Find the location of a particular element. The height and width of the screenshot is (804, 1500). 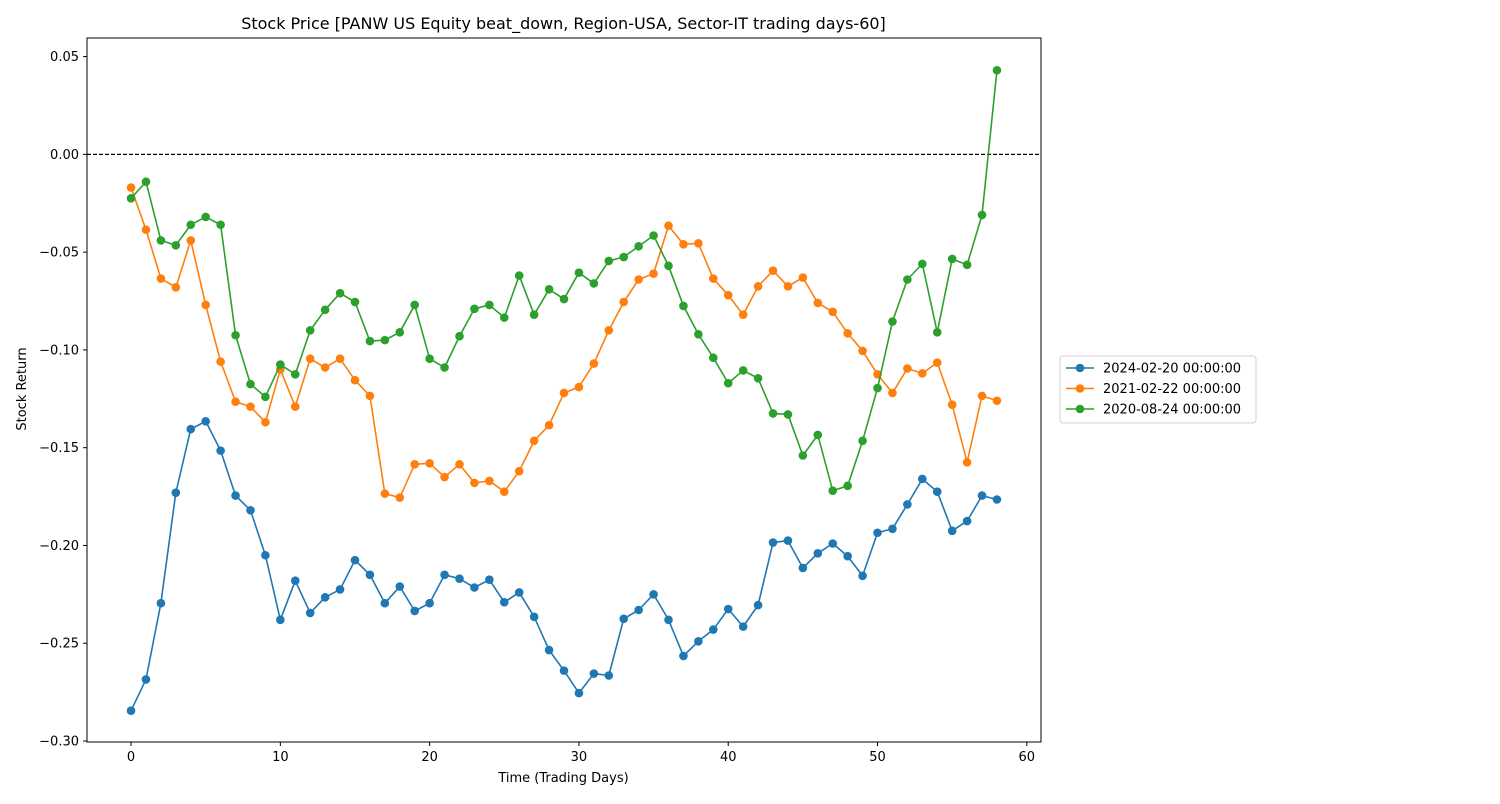

legend-item: 2024-02-20 00:00:00 is located at coordinates (1153, 369).